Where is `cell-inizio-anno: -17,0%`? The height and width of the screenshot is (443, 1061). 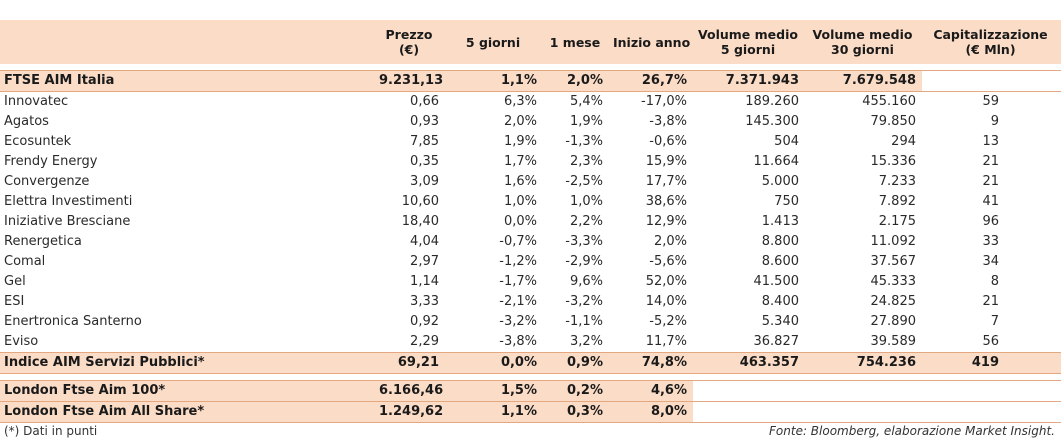 cell-inizio-anno: -17,0% is located at coordinates (664, 101).